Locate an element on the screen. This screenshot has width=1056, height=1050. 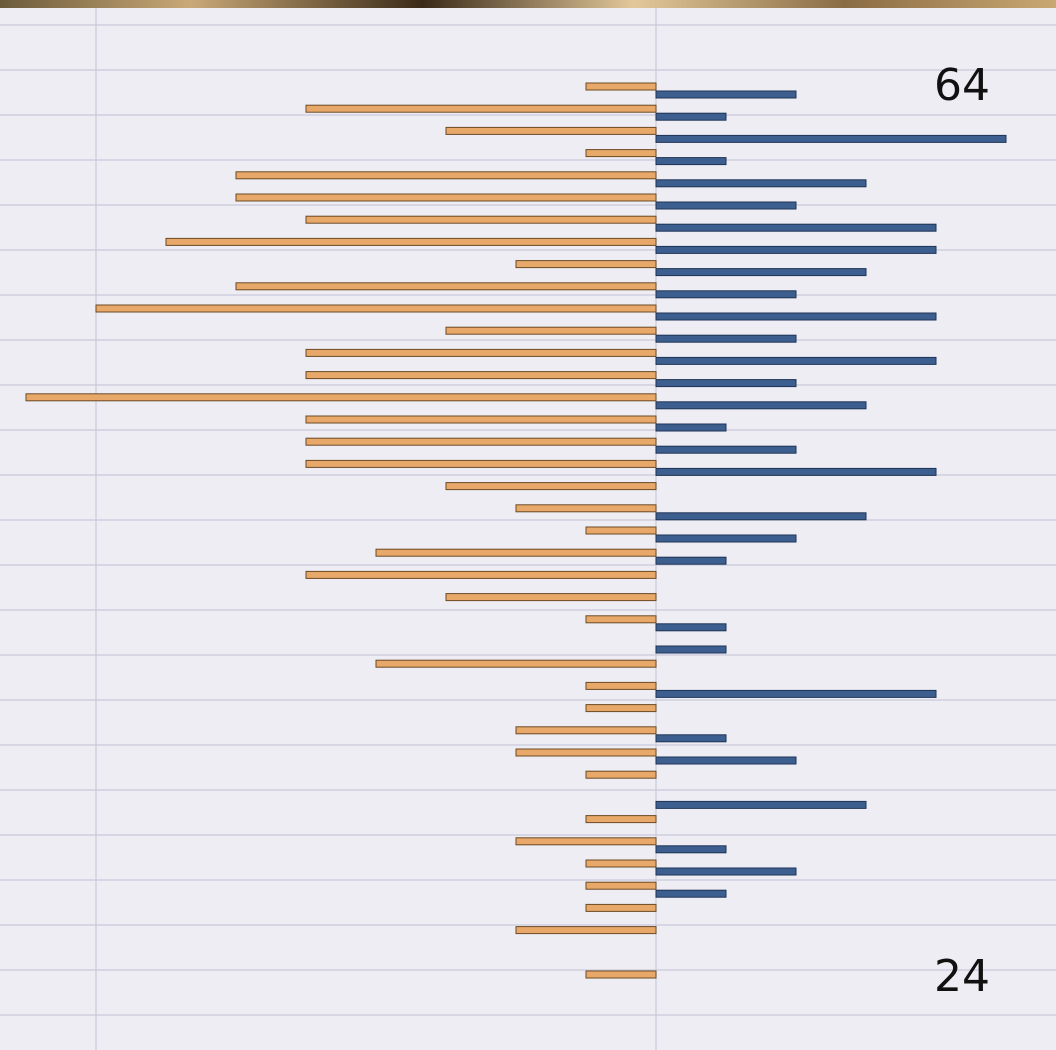
top-count-label: 64 is located at coordinates (962, 86).